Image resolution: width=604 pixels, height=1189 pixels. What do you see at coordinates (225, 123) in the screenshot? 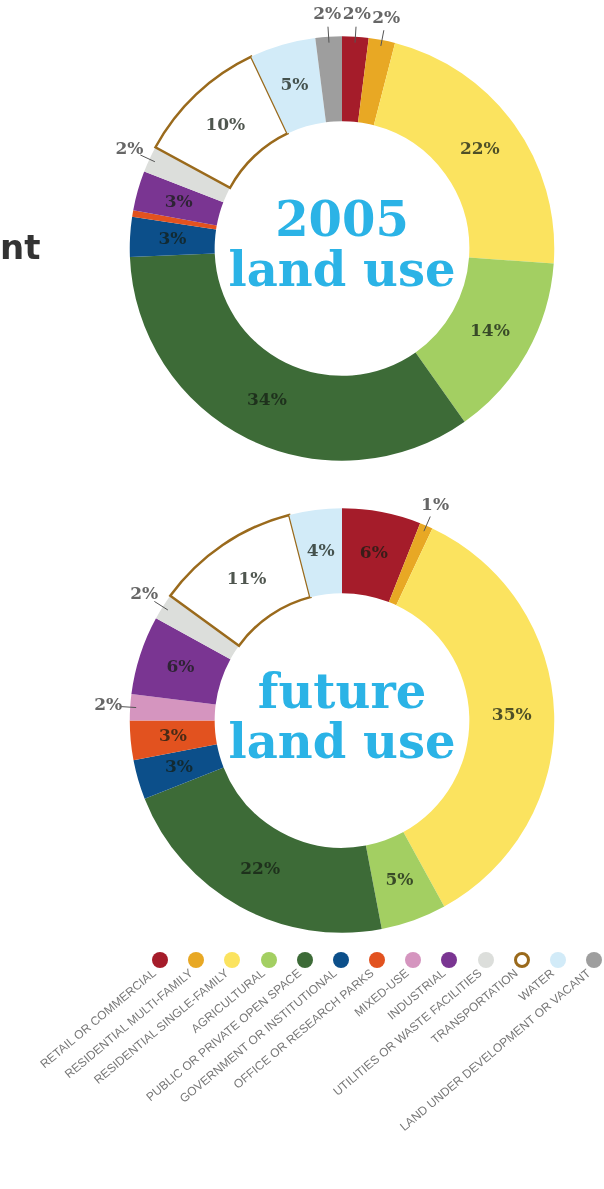
I see `data-label: 10%` at bounding box center [225, 123].